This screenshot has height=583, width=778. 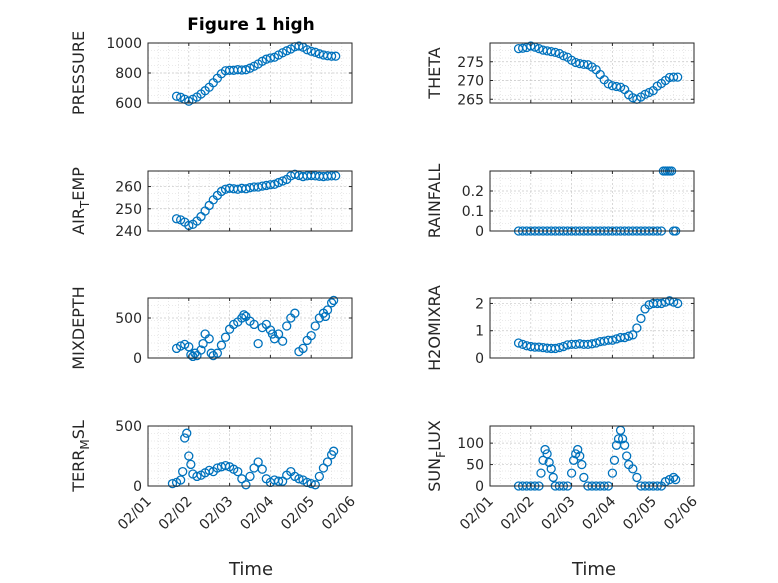 What do you see at coordinates (479, 304) in the screenshot?
I see `y-tick-label: 2` at bounding box center [479, 304].